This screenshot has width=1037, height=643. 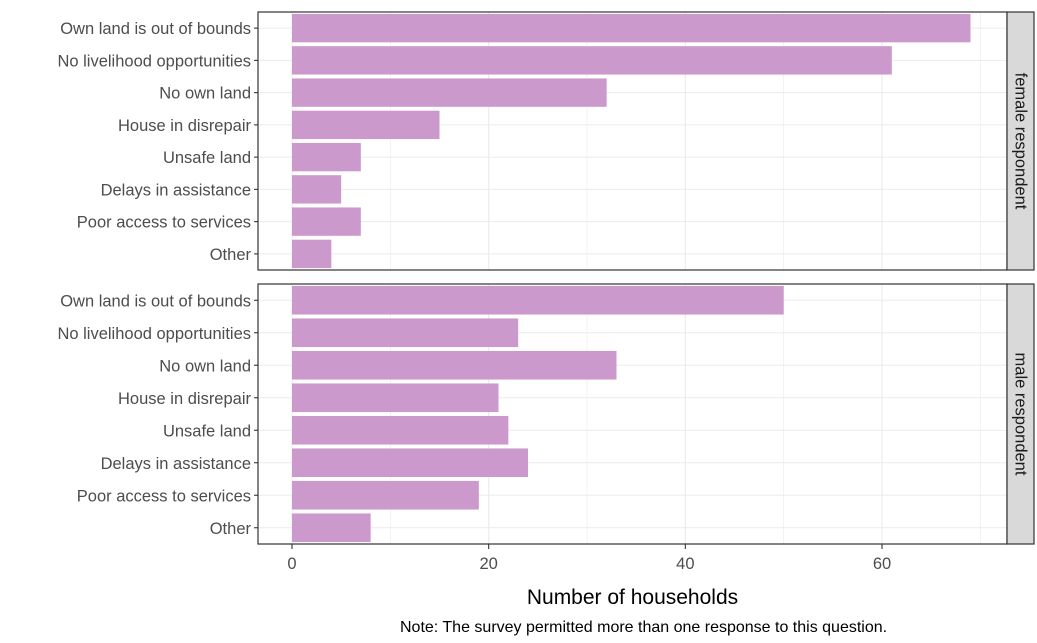 I want to click on facet-strip-label: male respondent, so click(x=1021, y=414).